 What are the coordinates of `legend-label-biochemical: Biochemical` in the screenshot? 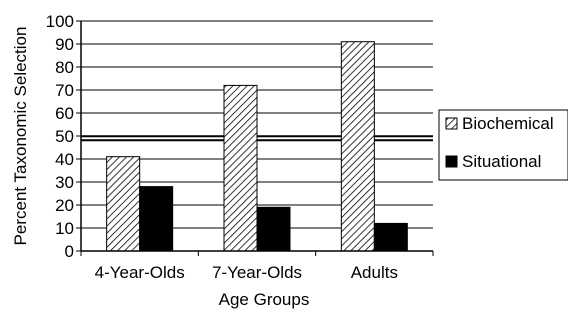 It's located at (508, 123).